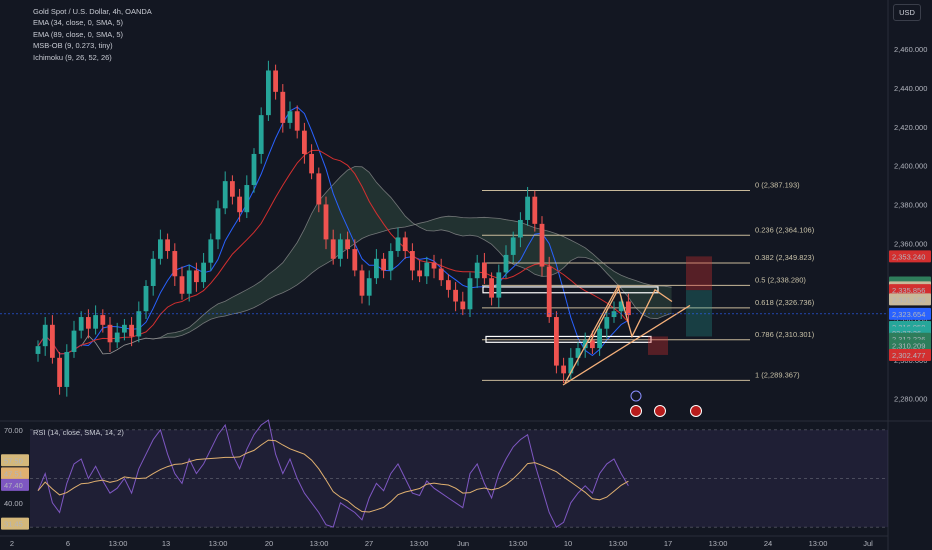  Describe the element at coordinates (908, 290) in the screenshot. I see `price-tag-label: 2,335.856` at that location.